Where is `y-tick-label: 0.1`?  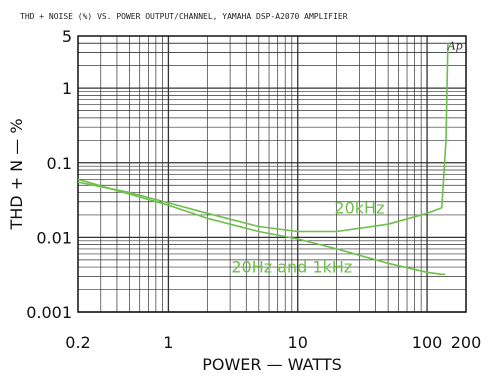
y-tick-label: 0.1 is located at coordinates (59, 163).